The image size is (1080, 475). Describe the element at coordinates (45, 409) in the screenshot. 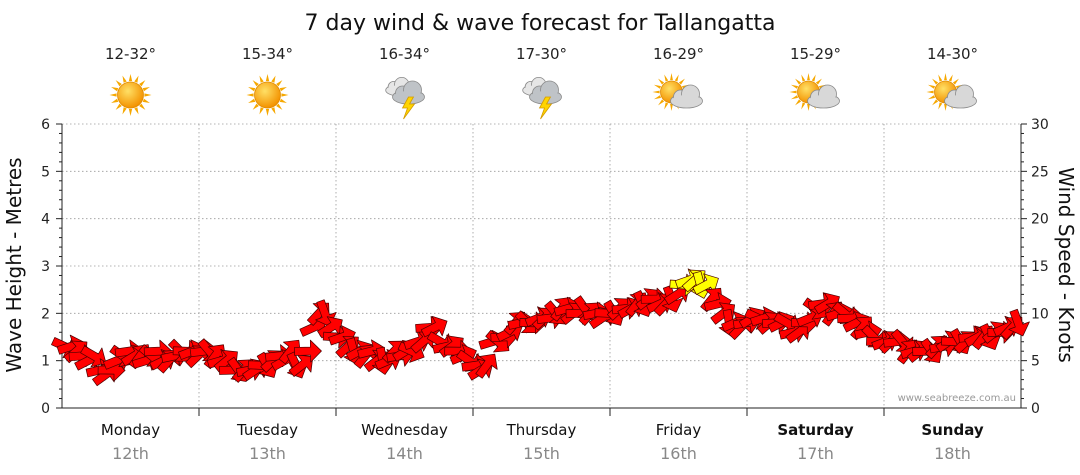

I see `left-tick-label: 0` at that location.